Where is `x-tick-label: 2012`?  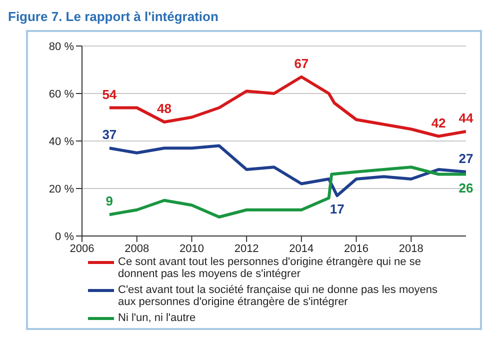 x-tick-label: 2012 is located at coordinates (246, 248).